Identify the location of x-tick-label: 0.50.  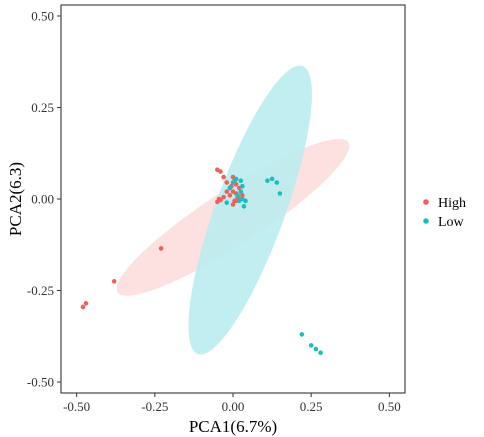
(389, 406).